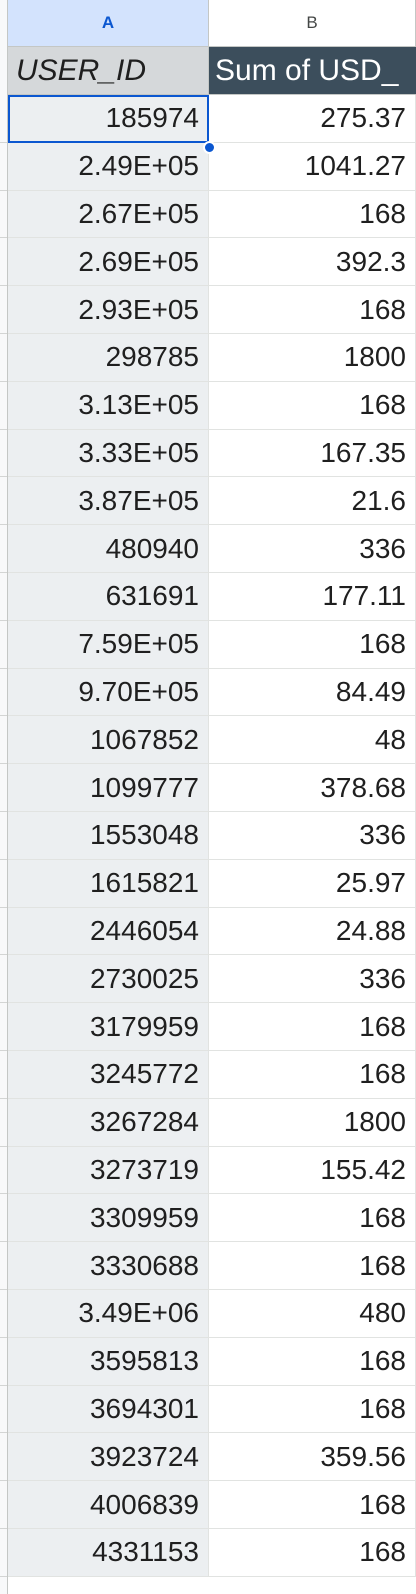 The image size is (416, 1594). What do you see at coordinates (108, 1170) in the screenshot?
I see `cell-user-id: 3273719` at bounding box center [108, 1170].